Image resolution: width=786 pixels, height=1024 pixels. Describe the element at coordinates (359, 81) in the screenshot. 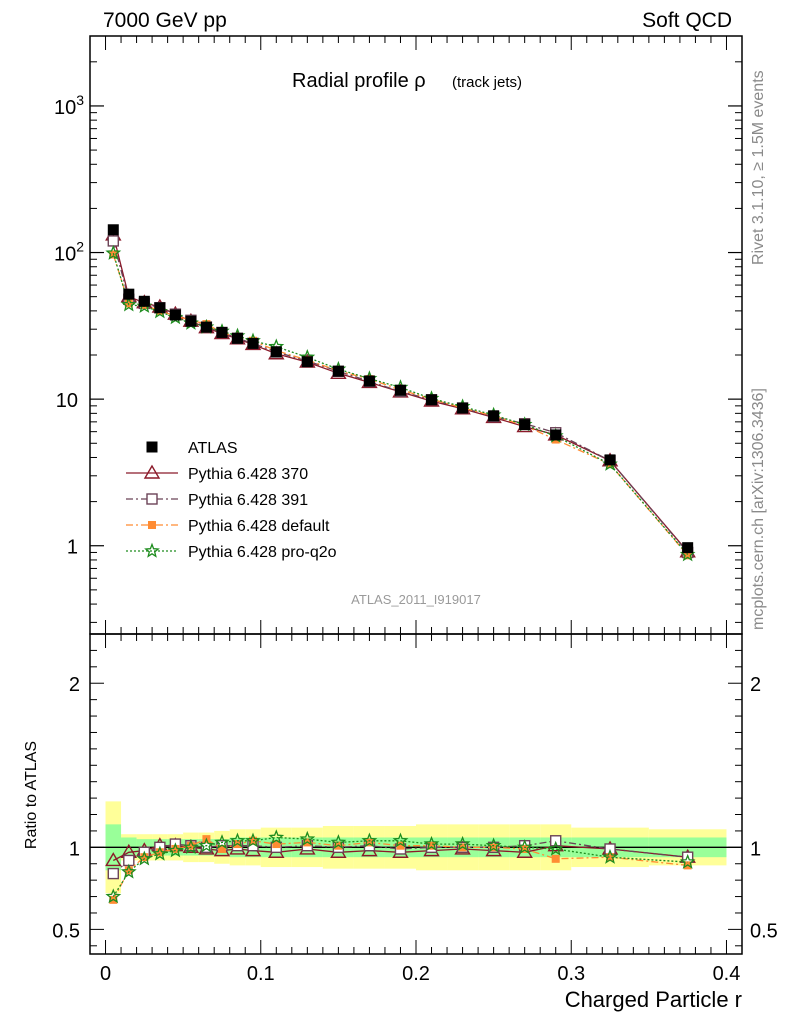

I see `chart-title: Radial profile ρ` at that location.